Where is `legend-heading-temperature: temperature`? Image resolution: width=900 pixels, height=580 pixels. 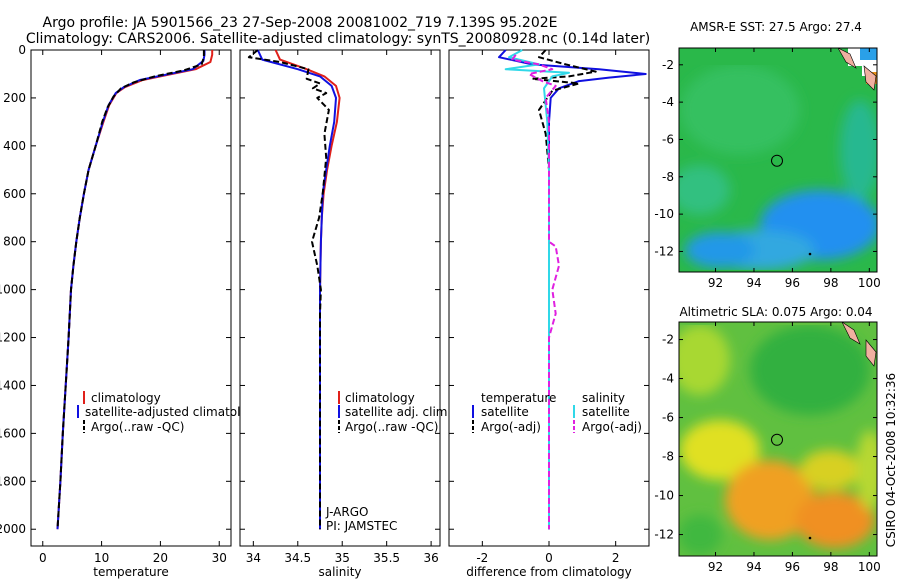
legend-heading-temperature: temperature is located at coordinates (518, 398).